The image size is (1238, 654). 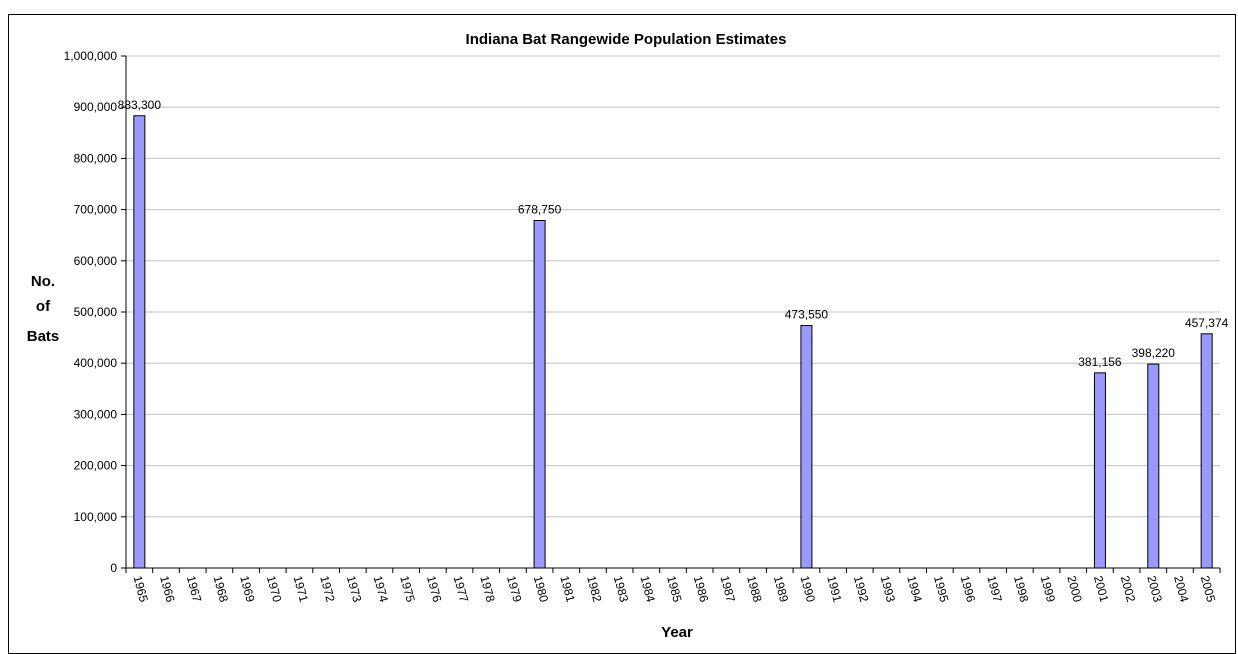 What do you see at coordinates (1128, 589) in the screenshot?
I see `x-tick-label: 2002` at bounding box center [1128, 589].